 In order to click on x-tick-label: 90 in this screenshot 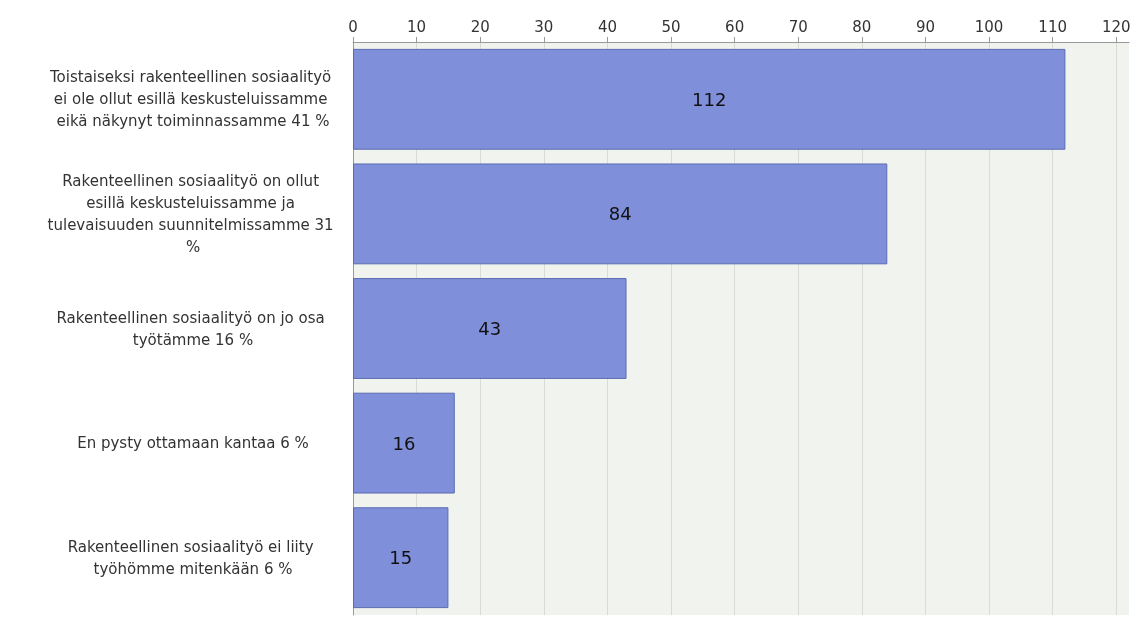, I will do `click(925, 26)`.